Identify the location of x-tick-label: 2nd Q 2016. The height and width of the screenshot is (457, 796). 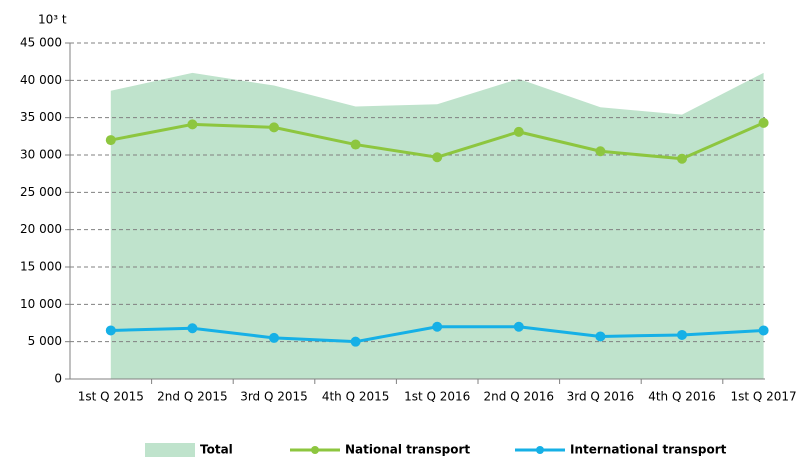
(519, 397).